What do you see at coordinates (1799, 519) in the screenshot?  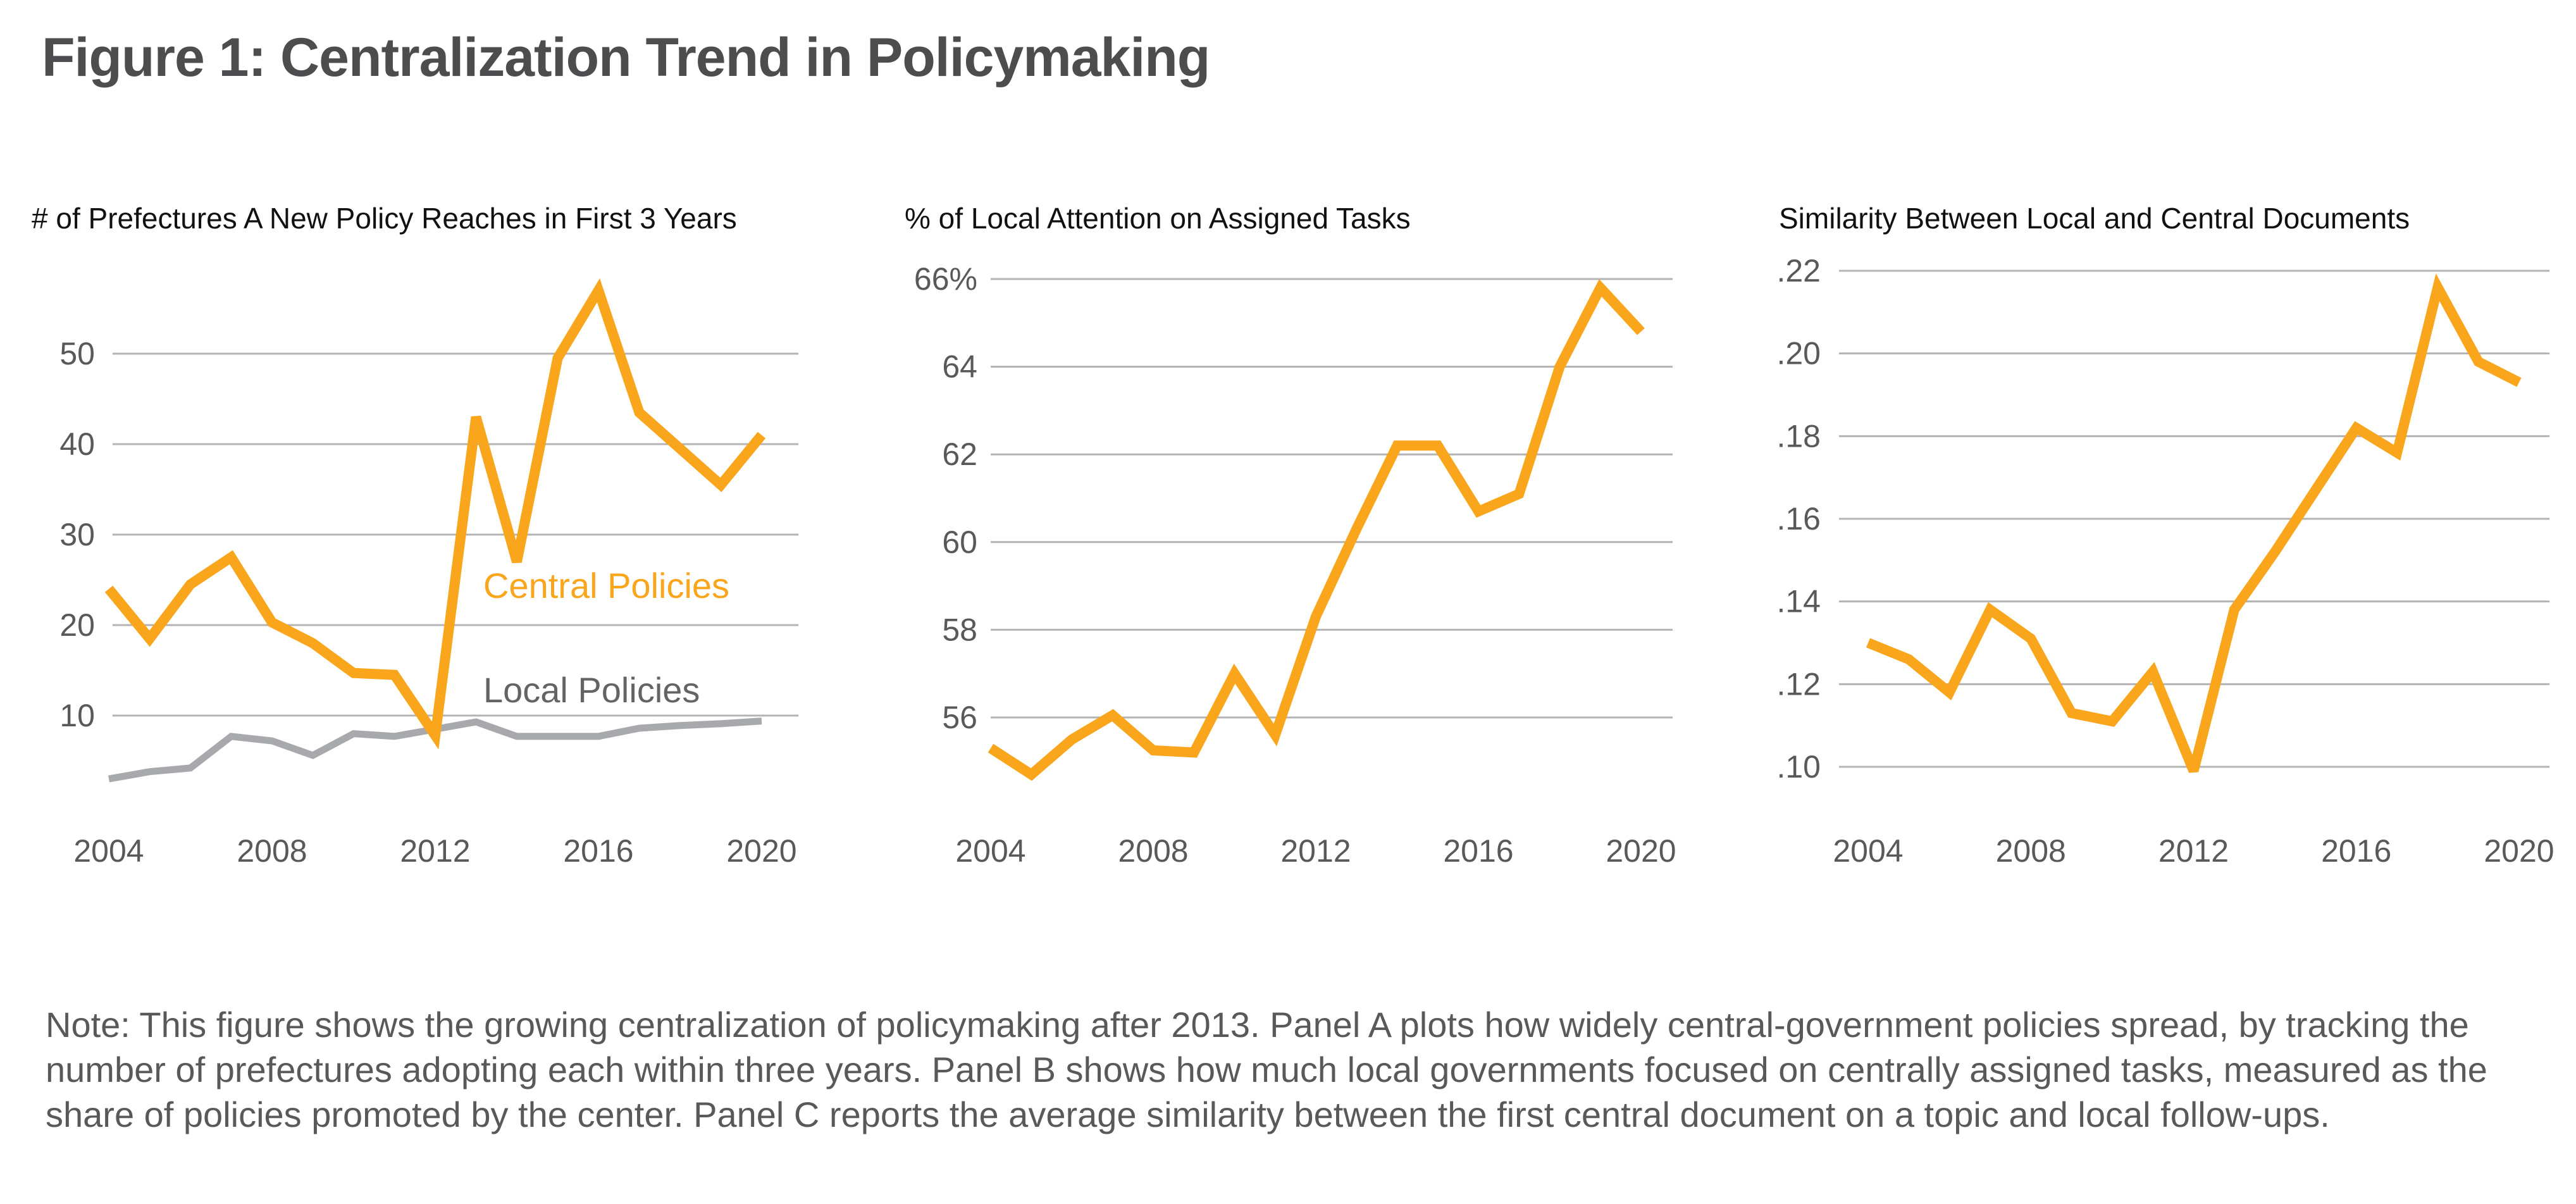 I see `panel-c-ytick-label: .16` at bounding box center [1799, 519].